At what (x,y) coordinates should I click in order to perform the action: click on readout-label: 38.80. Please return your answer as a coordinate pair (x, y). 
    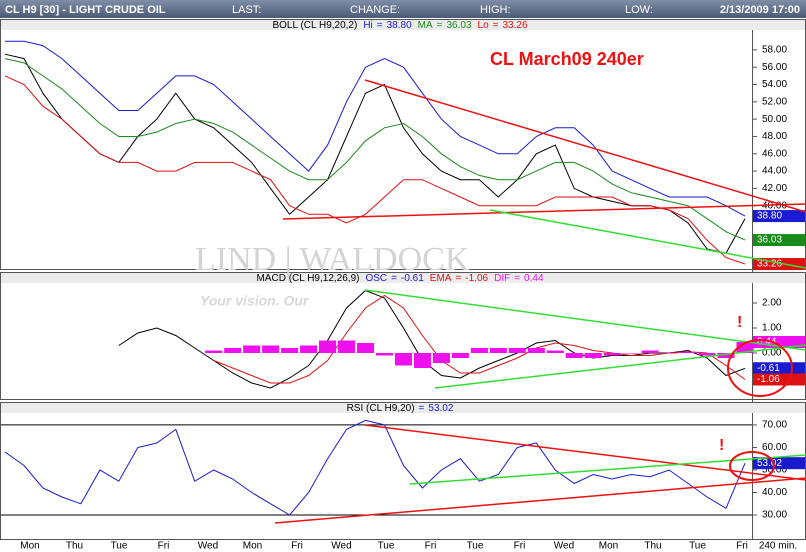
    Looking at the image, I should click on (769, 216).